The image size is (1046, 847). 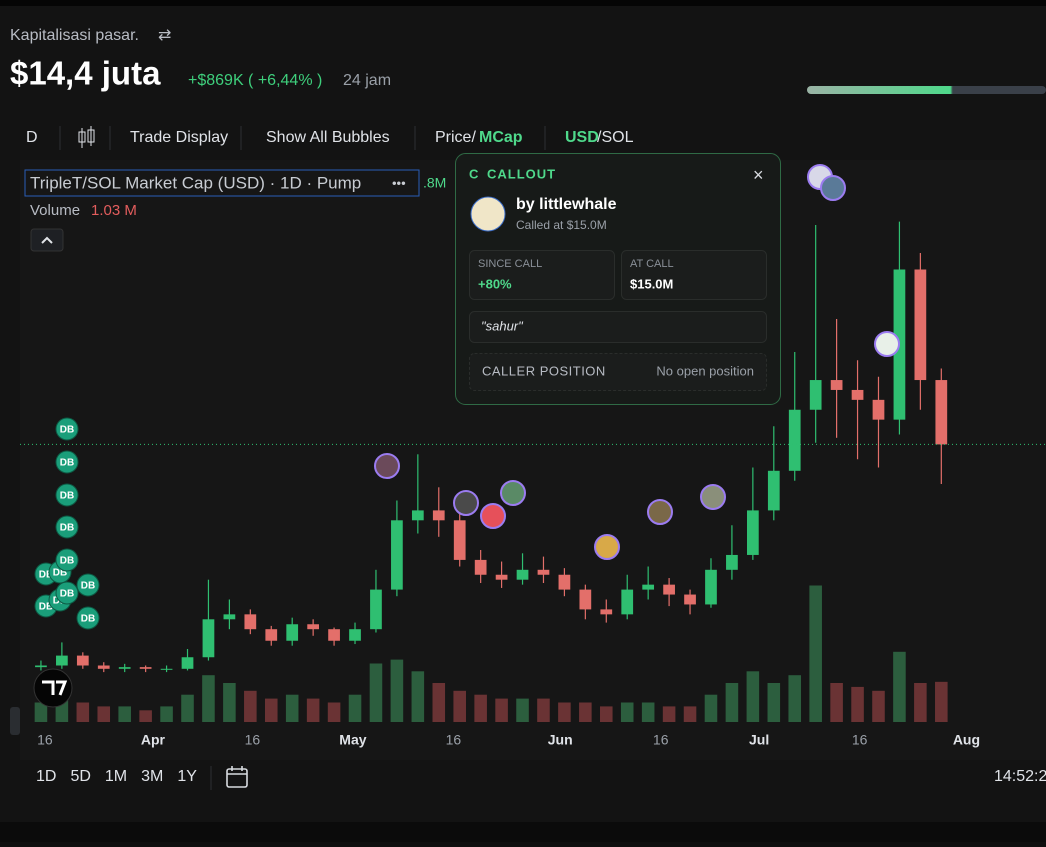 What do you see at coordinates (179, 137) in the screenshot?
I see `trade-display: Trade Display` at bounding box center [179, 137].